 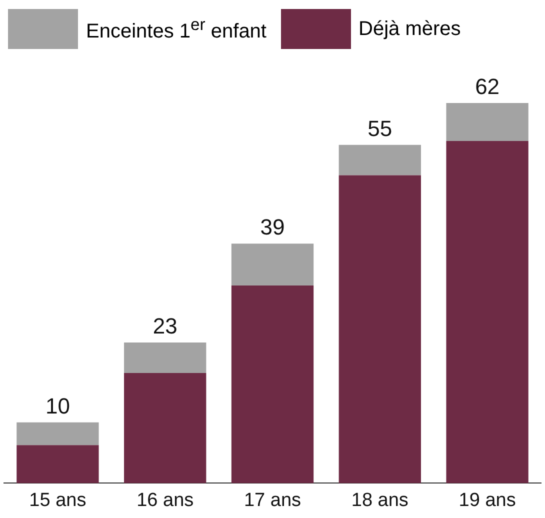 What do you see at coordinates (165, 500) in the screenshot?
I see `x-tick-label: 16 ans` at bounding box center [165, 500].